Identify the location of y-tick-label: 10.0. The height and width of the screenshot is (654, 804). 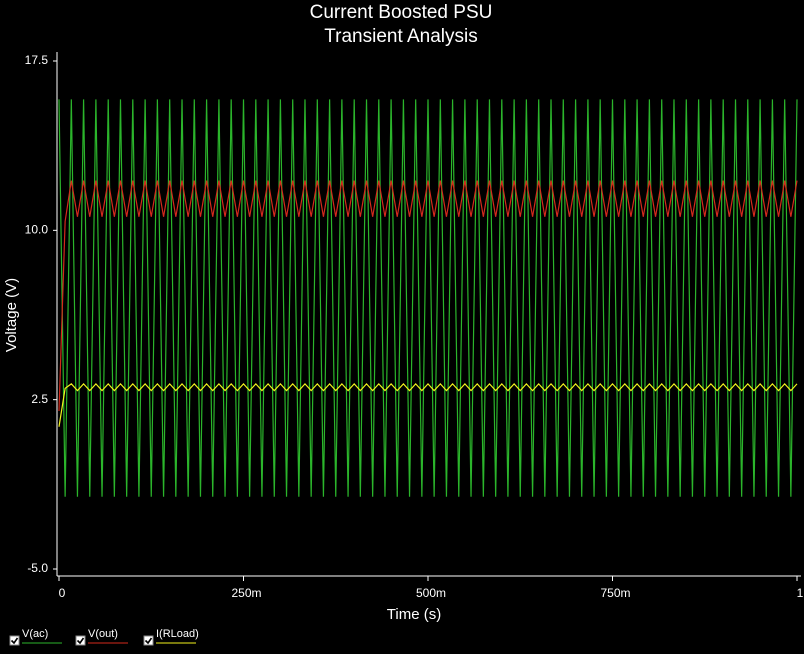
(37, 230).